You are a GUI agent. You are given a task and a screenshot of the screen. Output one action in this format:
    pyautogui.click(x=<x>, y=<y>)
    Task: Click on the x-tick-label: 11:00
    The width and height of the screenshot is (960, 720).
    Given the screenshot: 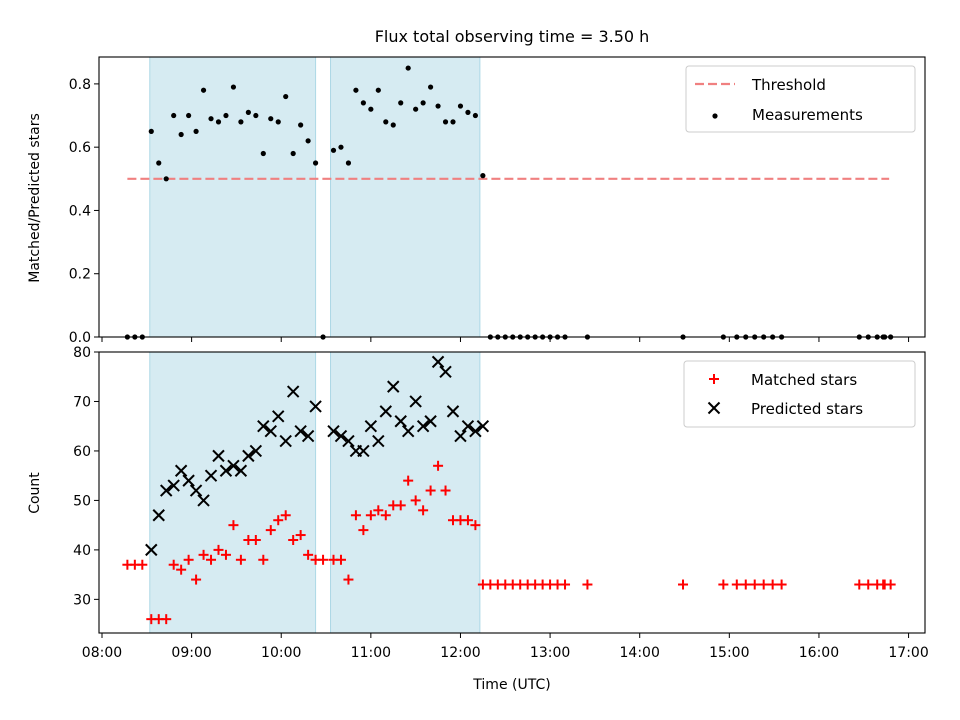 What is the action you would take?
    pyautogui.click(x=371, y=653)
    